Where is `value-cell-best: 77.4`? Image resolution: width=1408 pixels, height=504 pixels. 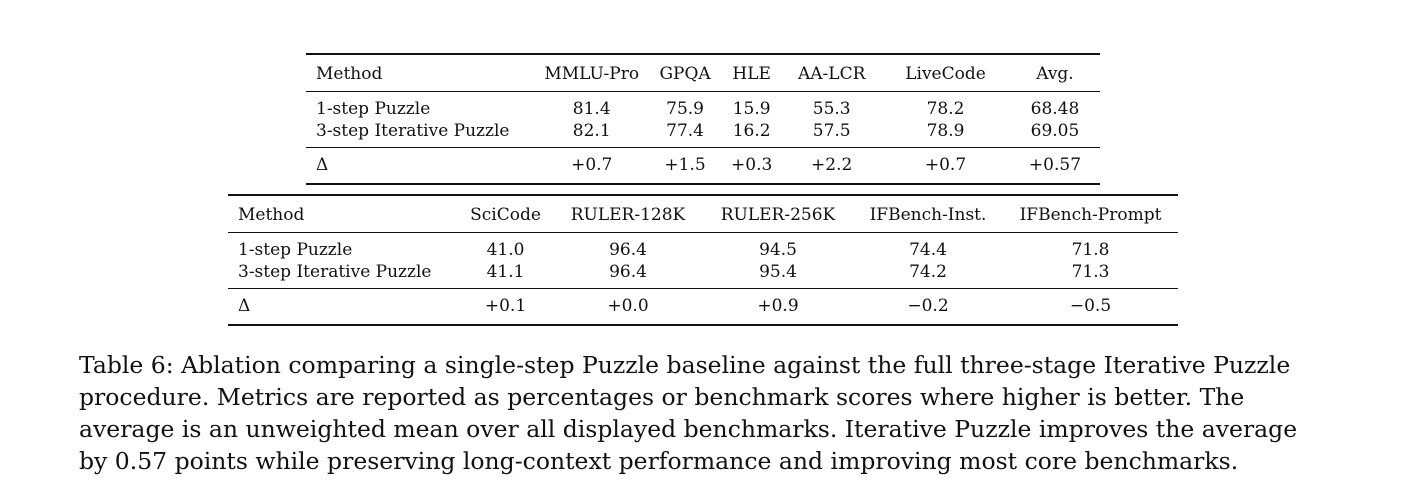
value-cell-best: 77.4 is located at coordinates (685, 134).